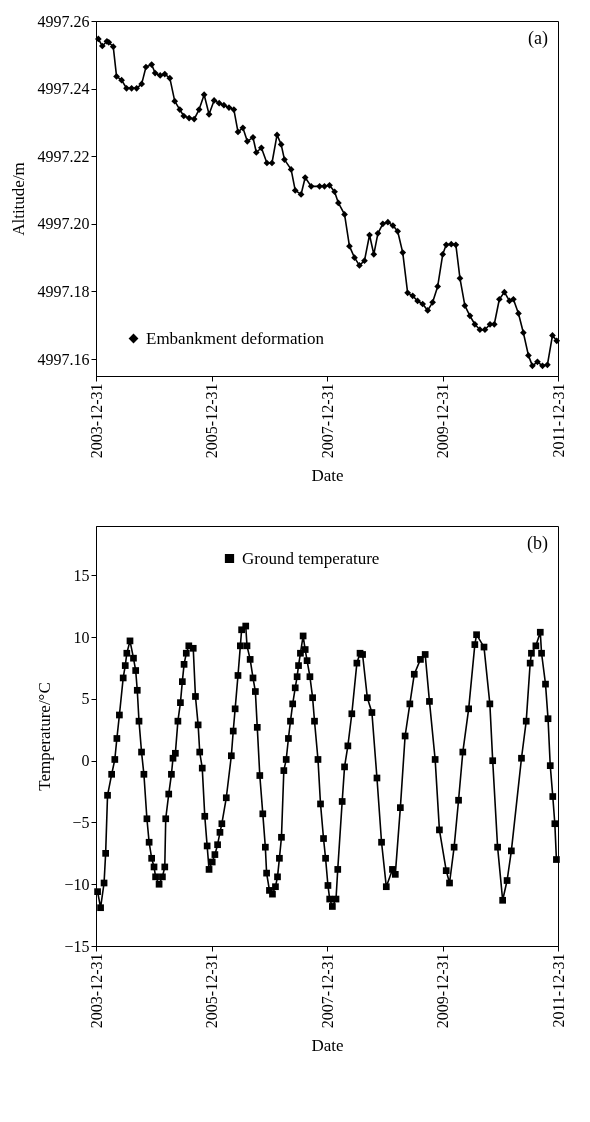 This screenshot has height=1122, width=590. Describe the element at coordinates (235, 338) in the screenshot. I see `legend-label: Embankment deformation` at that location.